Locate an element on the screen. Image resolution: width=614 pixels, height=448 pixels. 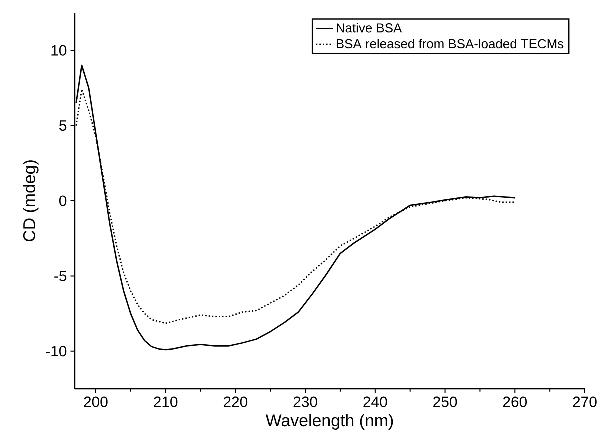
x-tick-label: 250 is located at coordinates (446, 402).